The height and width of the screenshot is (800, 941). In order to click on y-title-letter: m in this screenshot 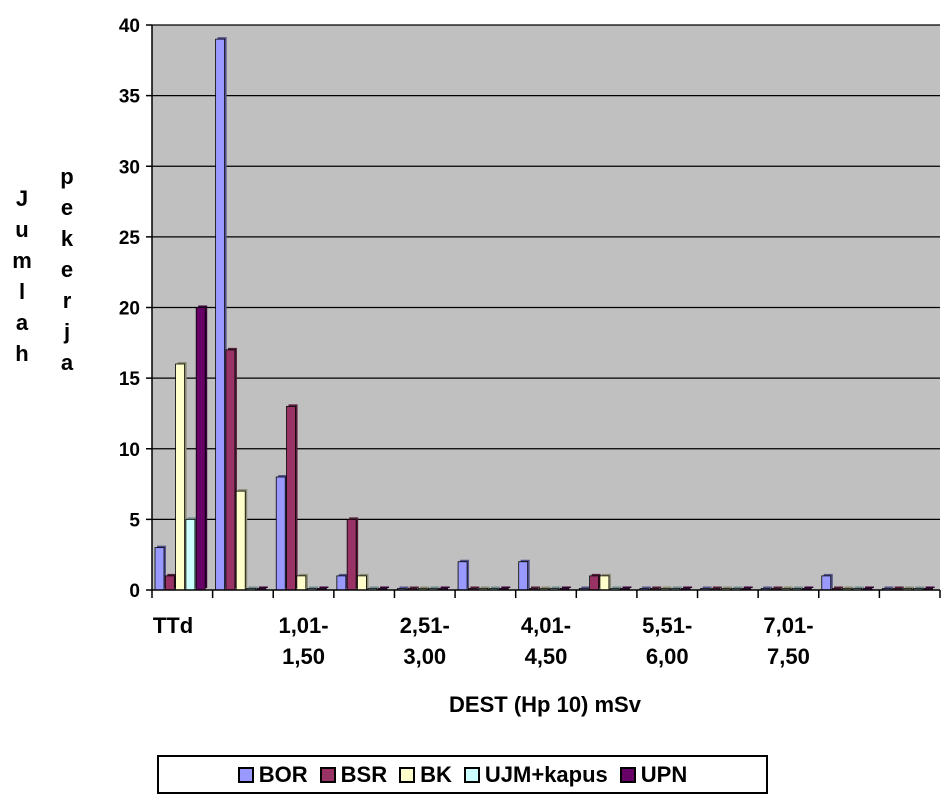, I will do `click(22, 260)`.